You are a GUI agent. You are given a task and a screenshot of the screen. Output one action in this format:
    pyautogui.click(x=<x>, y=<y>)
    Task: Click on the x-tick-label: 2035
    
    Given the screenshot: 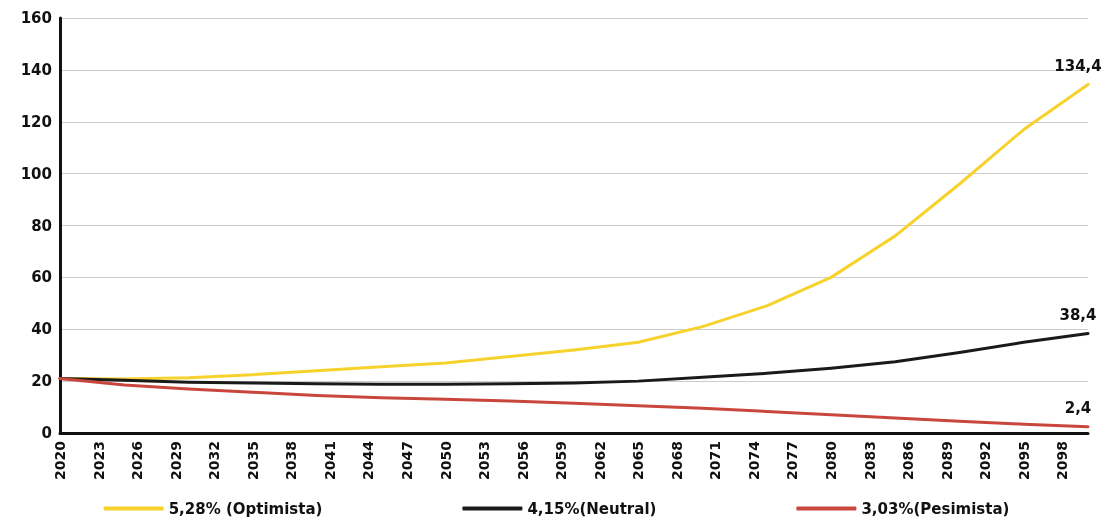 What is the action you would take?
    pyautogui.click(x=252, y=460)
    